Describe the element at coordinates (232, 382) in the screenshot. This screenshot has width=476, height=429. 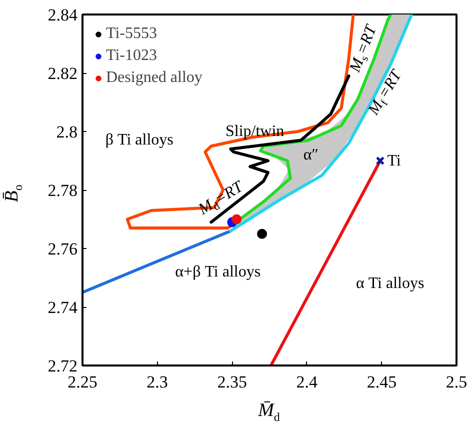
I see `x-tick-label: 2.35` at that location.